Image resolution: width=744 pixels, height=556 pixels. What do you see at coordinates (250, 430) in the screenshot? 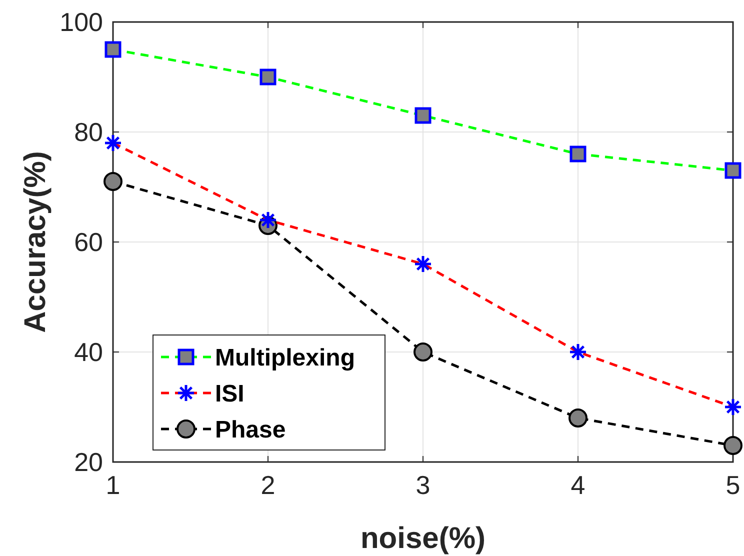
I see `legend-label: Phase` at bounding box center [250, 430].